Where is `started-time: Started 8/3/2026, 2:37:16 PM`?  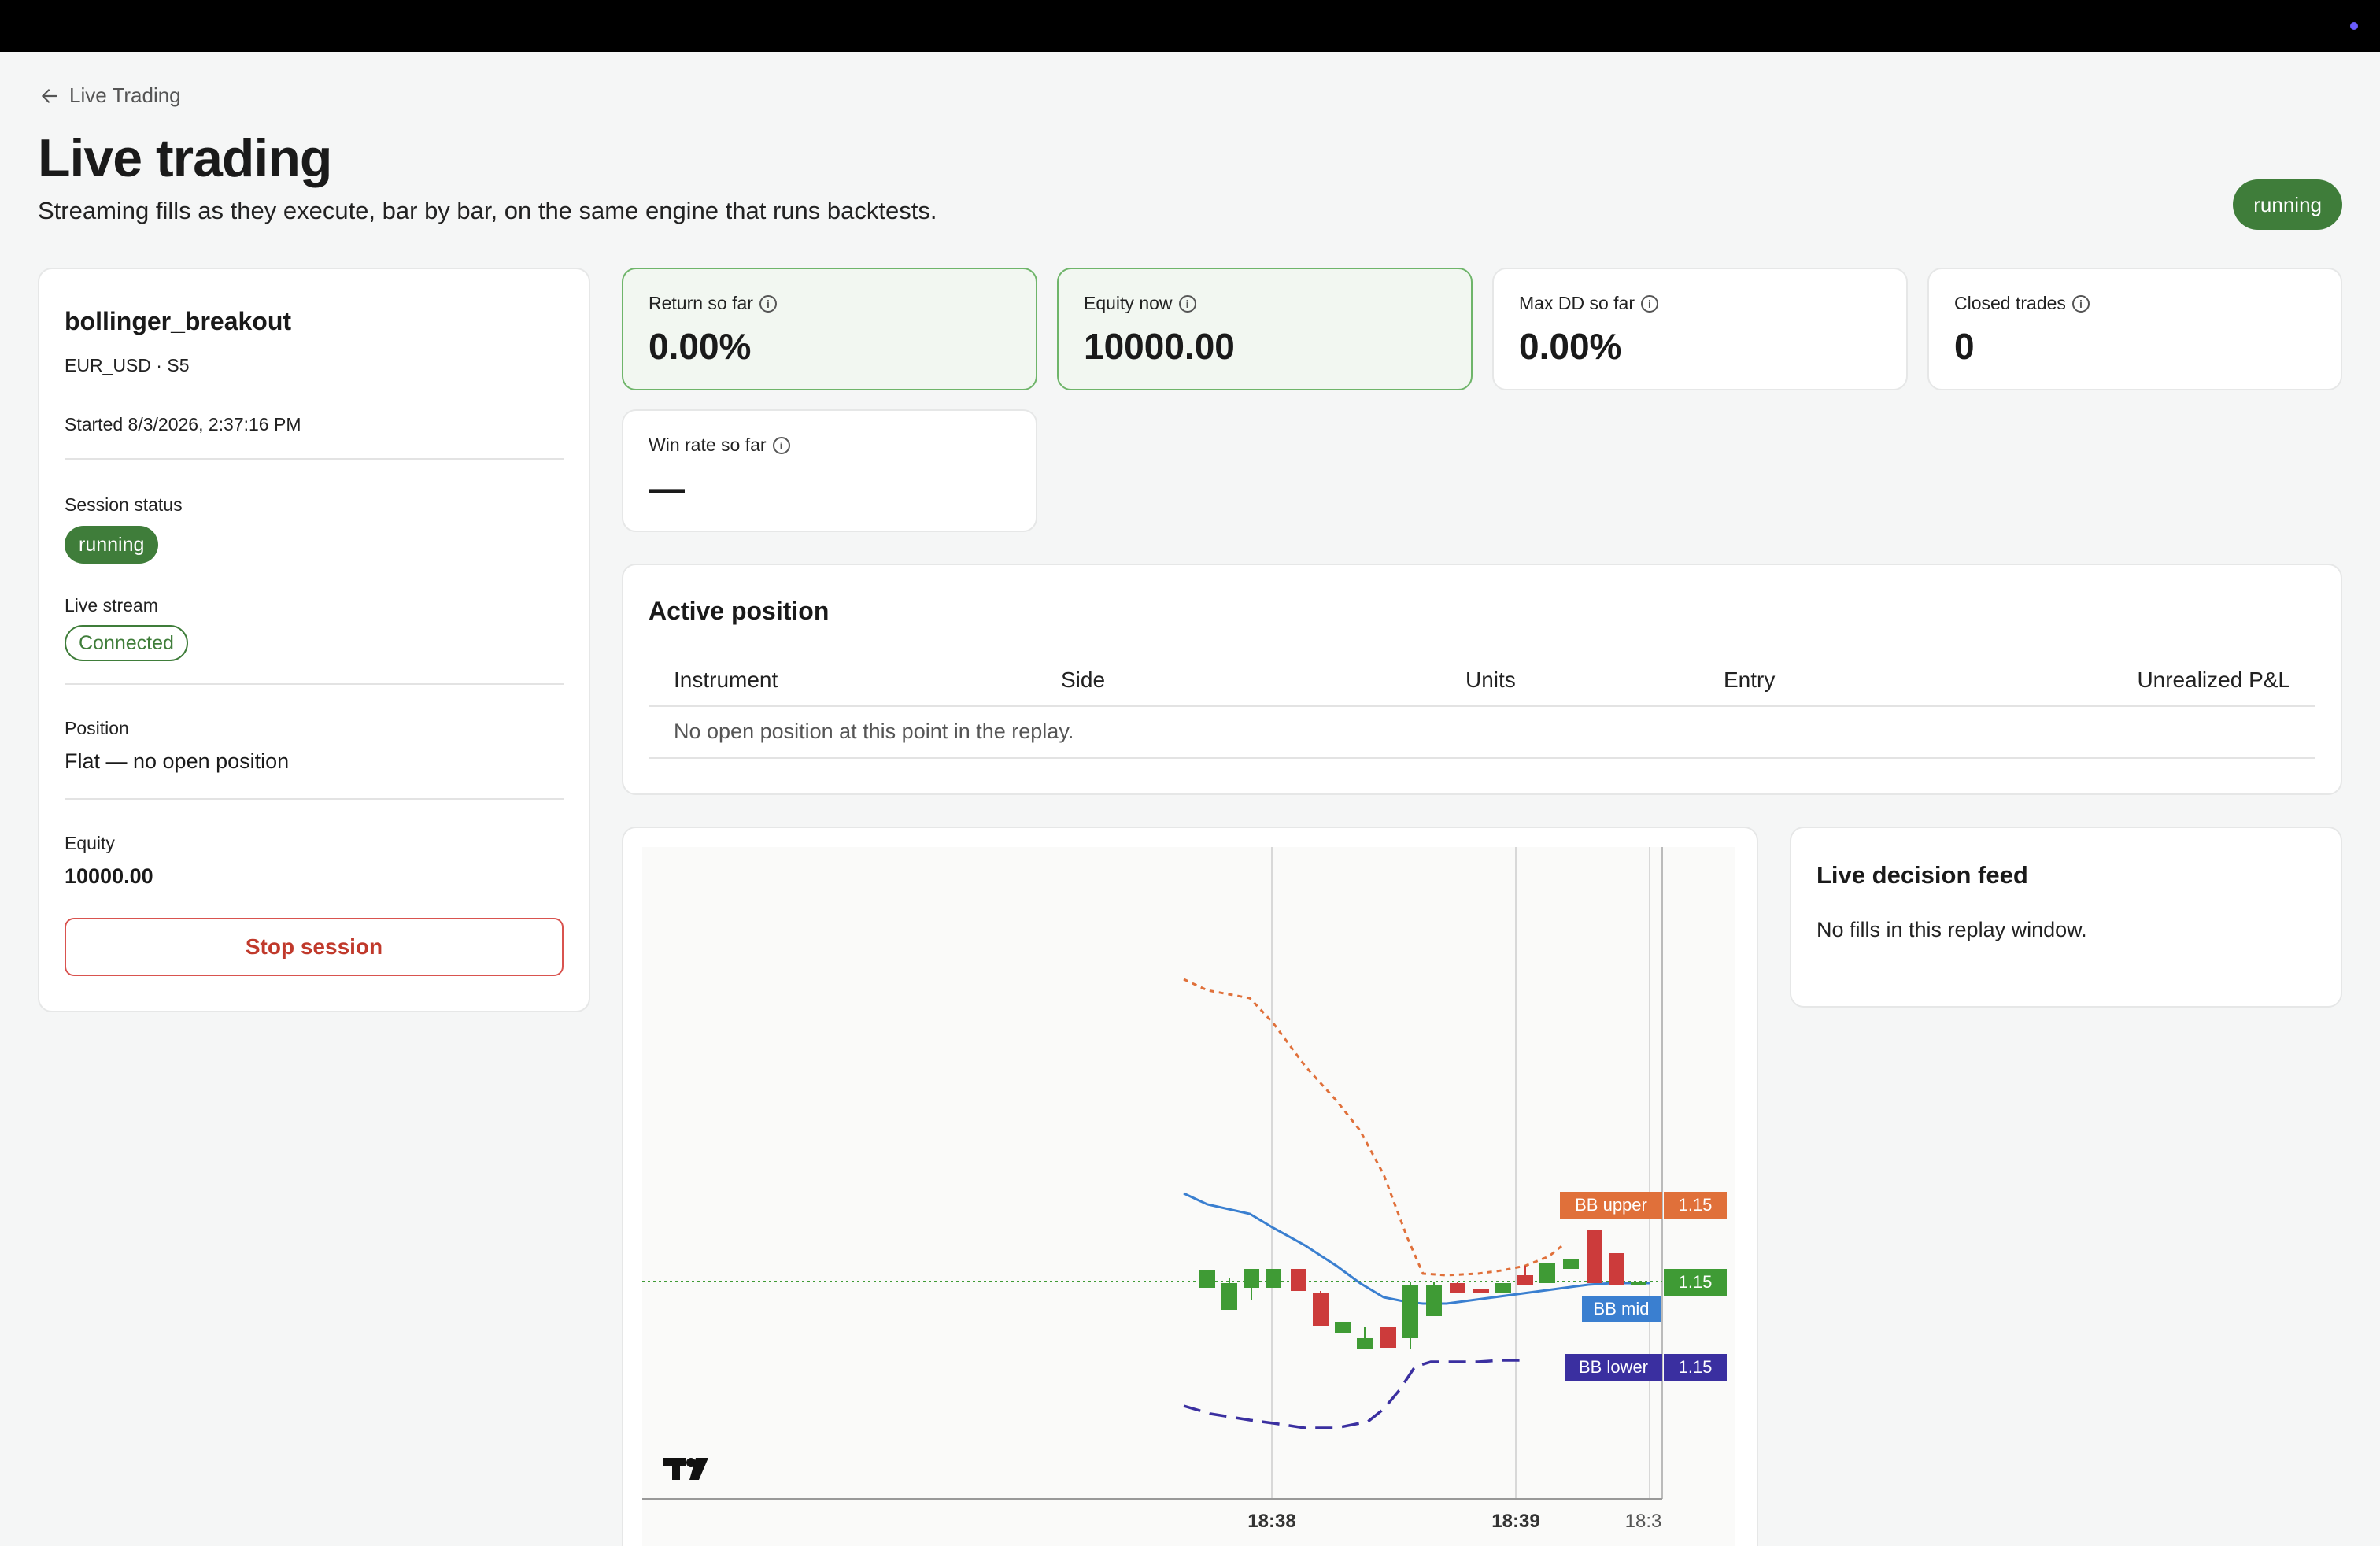 started-time: Started 8/3/2026, 2:37:16 PM is located at coordinates (183, 424).